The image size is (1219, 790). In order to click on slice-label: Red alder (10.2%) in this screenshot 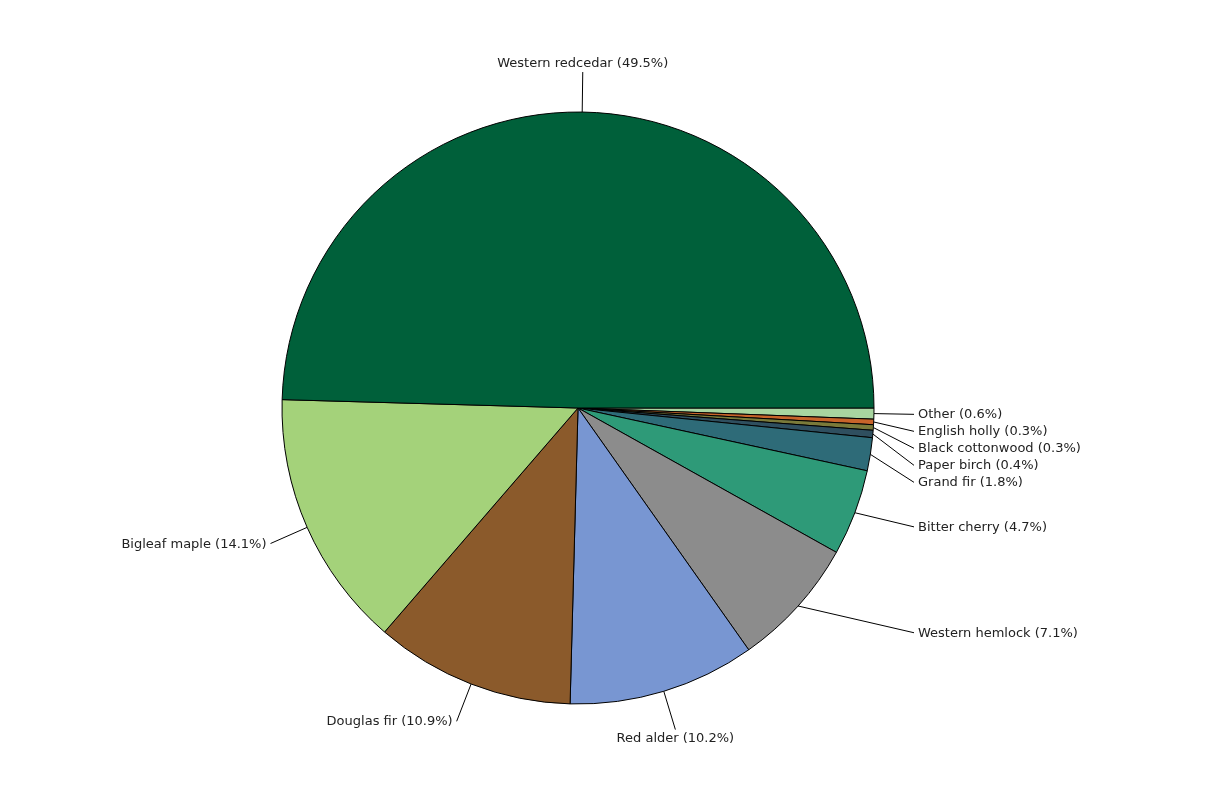, I will do `click(675, 737)`.